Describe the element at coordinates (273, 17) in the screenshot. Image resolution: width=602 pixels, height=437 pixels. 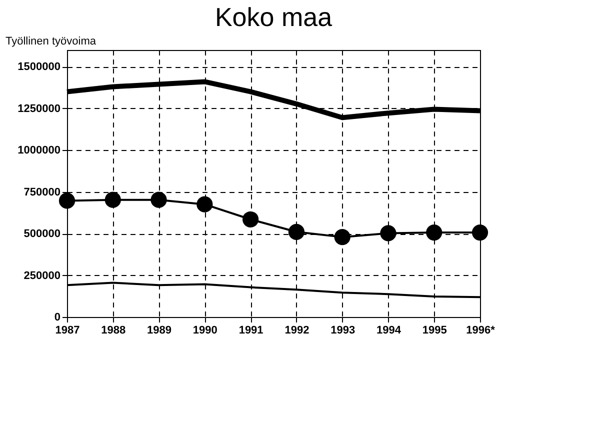
I see `chart-title: Koko maa` at that location.